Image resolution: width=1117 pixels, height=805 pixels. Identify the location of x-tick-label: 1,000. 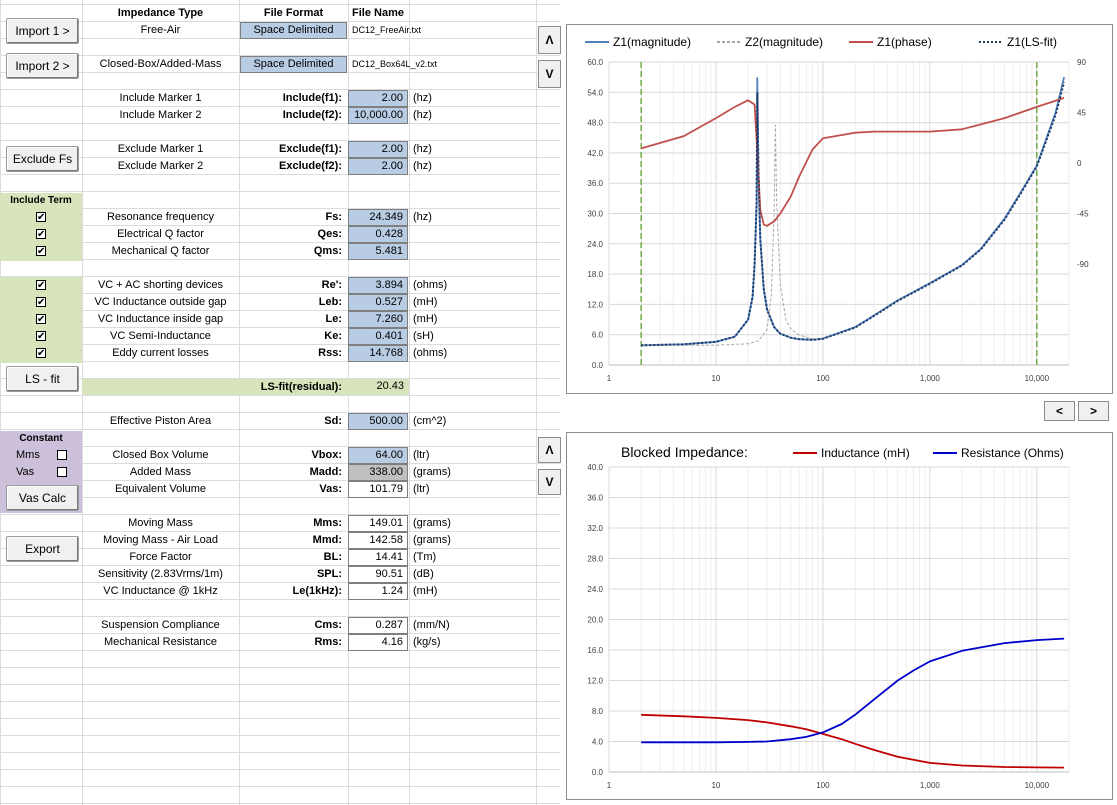
(930, 378).